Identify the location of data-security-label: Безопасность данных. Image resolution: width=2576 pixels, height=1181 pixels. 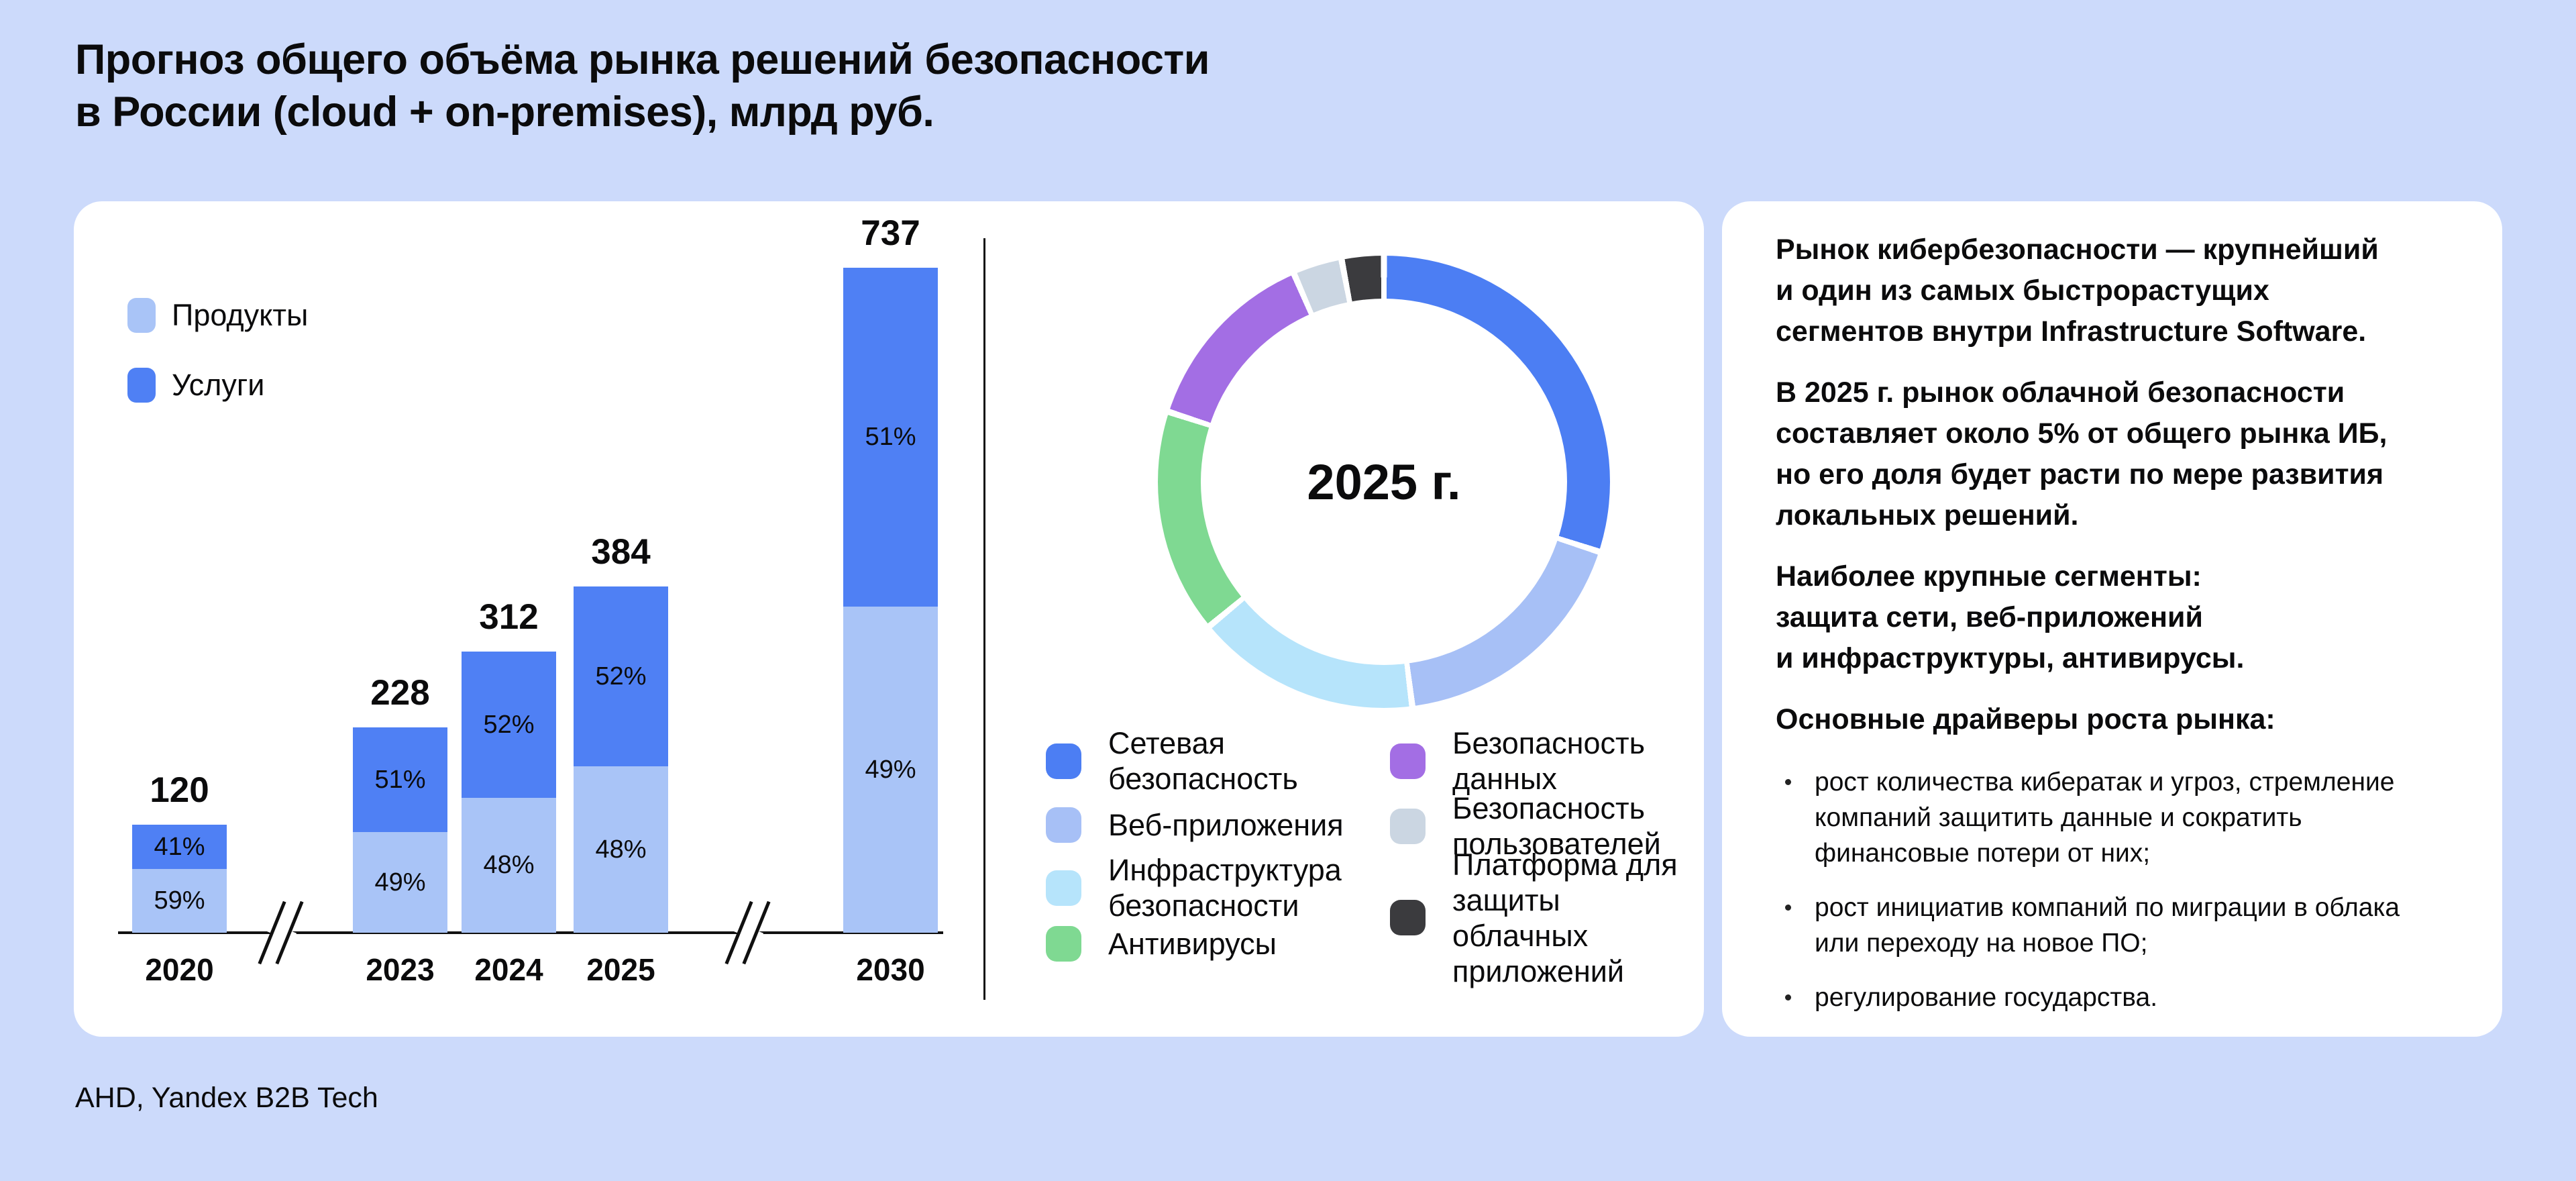
(1549, 761).